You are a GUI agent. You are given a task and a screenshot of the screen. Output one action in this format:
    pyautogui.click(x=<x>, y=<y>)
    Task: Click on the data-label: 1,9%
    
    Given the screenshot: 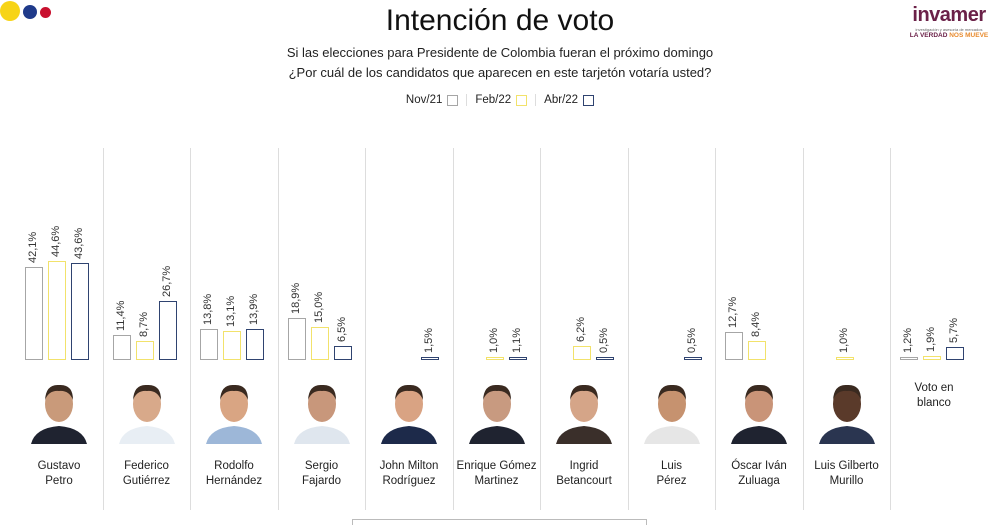 What is the action you would take?
    pyautogui.click(x=931, y=339)
    